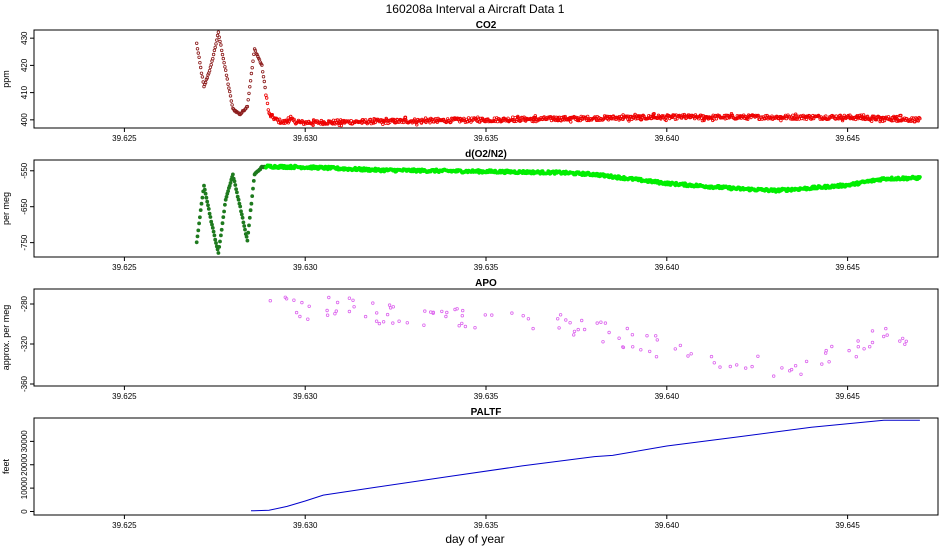  What do you see at coordinates (6, 466) in the screenshot?
I see `y-axis-label: feet` at bounding box center [6, 466].